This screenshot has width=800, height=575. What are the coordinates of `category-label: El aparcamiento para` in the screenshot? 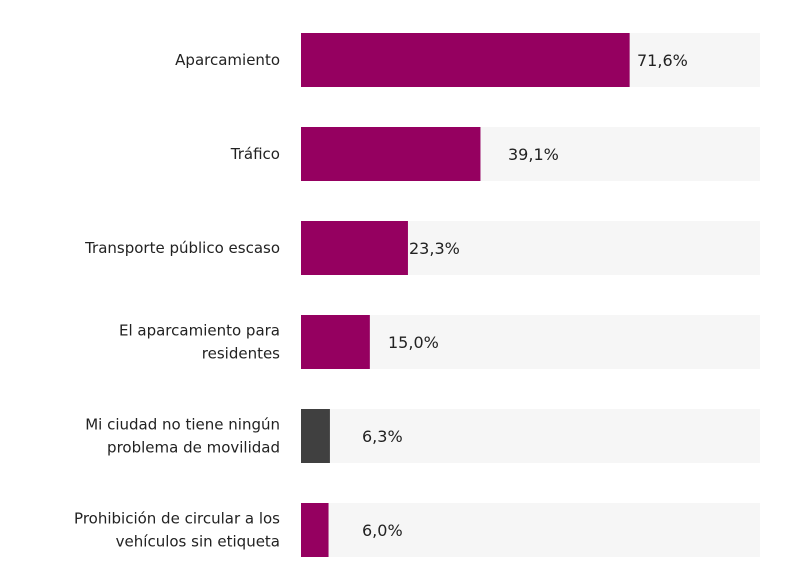 It's located at (199, 331).